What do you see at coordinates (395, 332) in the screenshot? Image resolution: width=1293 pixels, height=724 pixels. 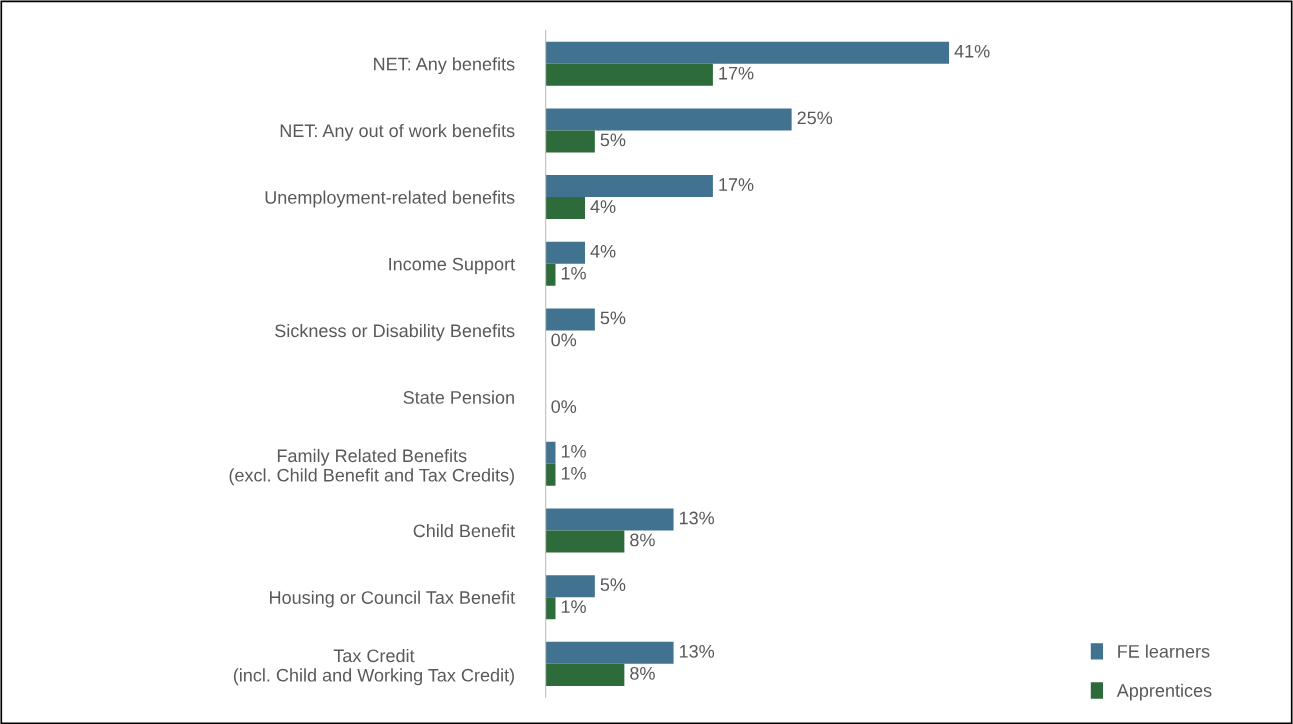 I see `y-tick-label: Sickness or Disability Benefits` at bounding box center [395, 332].